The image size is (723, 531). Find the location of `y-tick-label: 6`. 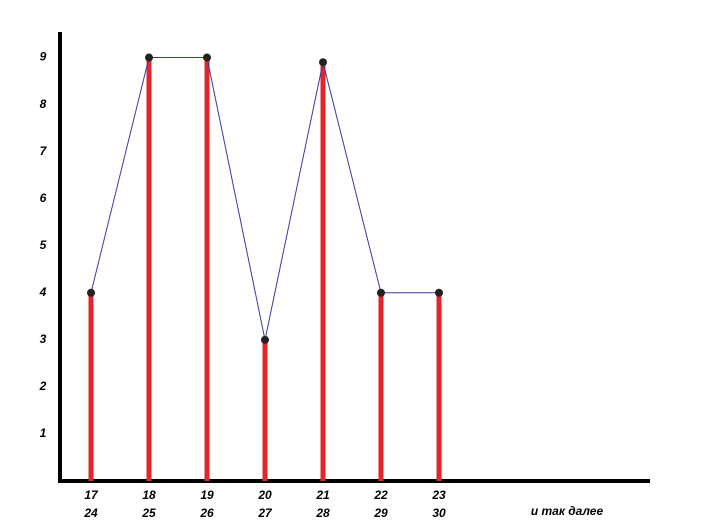

y-tick-label: 6 is located at coordinates (43, 198).